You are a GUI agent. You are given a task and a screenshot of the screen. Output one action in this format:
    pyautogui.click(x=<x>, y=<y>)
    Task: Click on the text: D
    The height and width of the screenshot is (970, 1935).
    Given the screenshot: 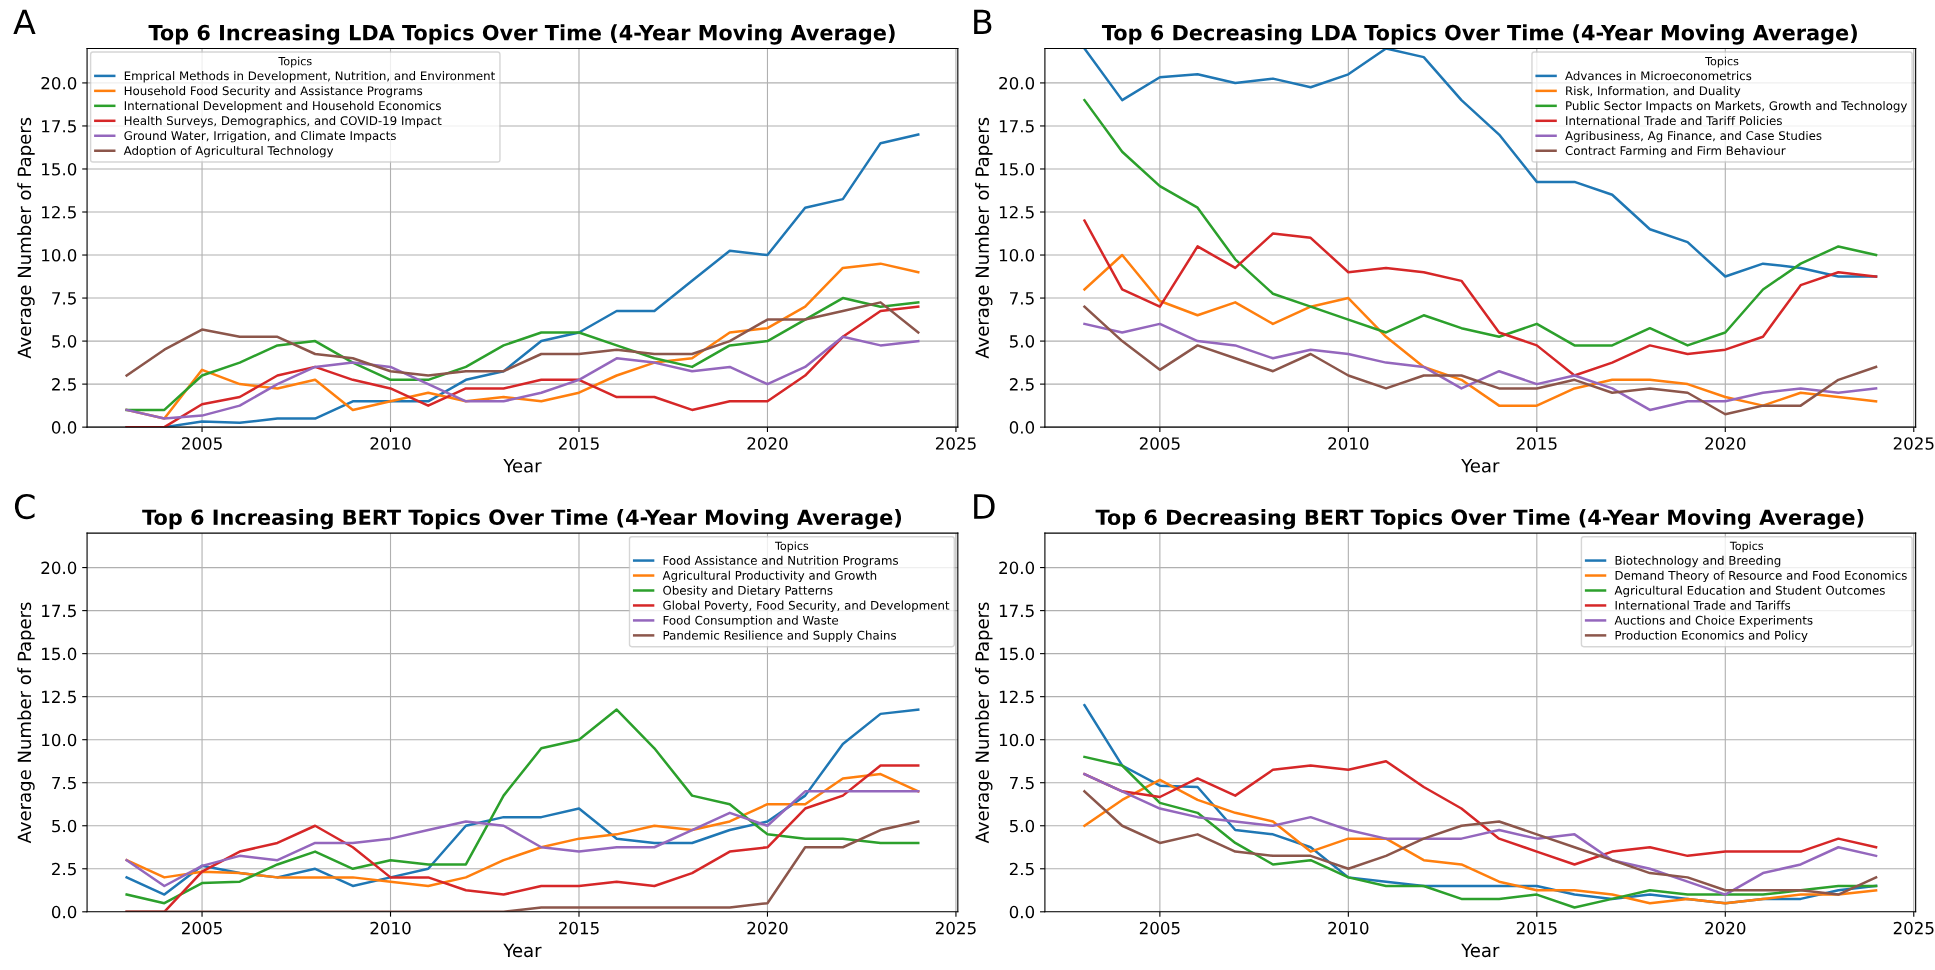 What is the action you would take?
    pyautogui.click(x=984, y=506)
    